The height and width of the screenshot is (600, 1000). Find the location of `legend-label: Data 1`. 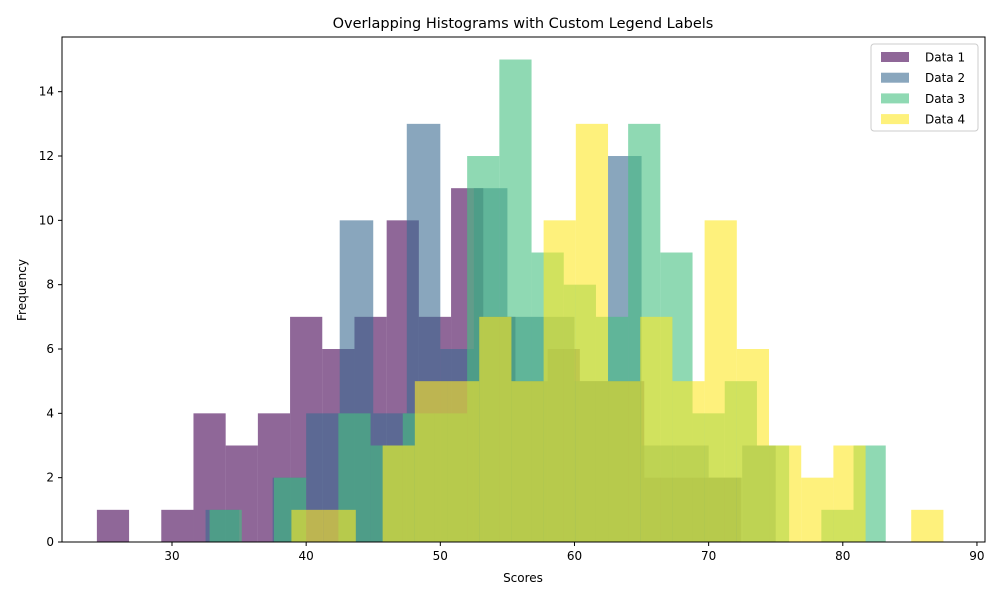

legend-label: Data 1 is located at coordinates (945, 58).